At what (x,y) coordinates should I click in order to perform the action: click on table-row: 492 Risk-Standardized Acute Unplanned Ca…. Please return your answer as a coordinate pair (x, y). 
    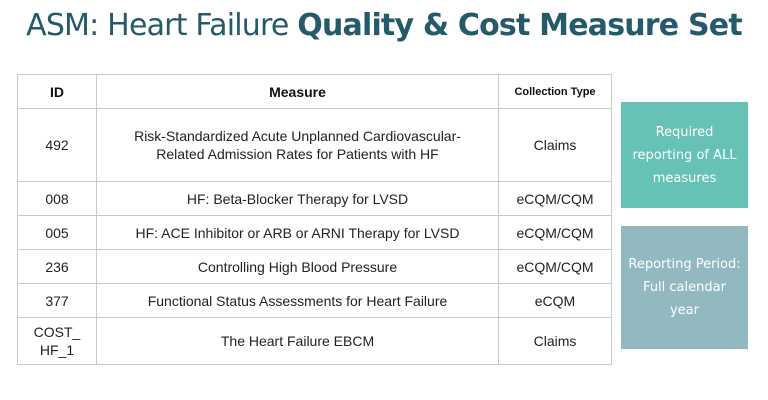
    Looking at the image, I should click on (314, 145).